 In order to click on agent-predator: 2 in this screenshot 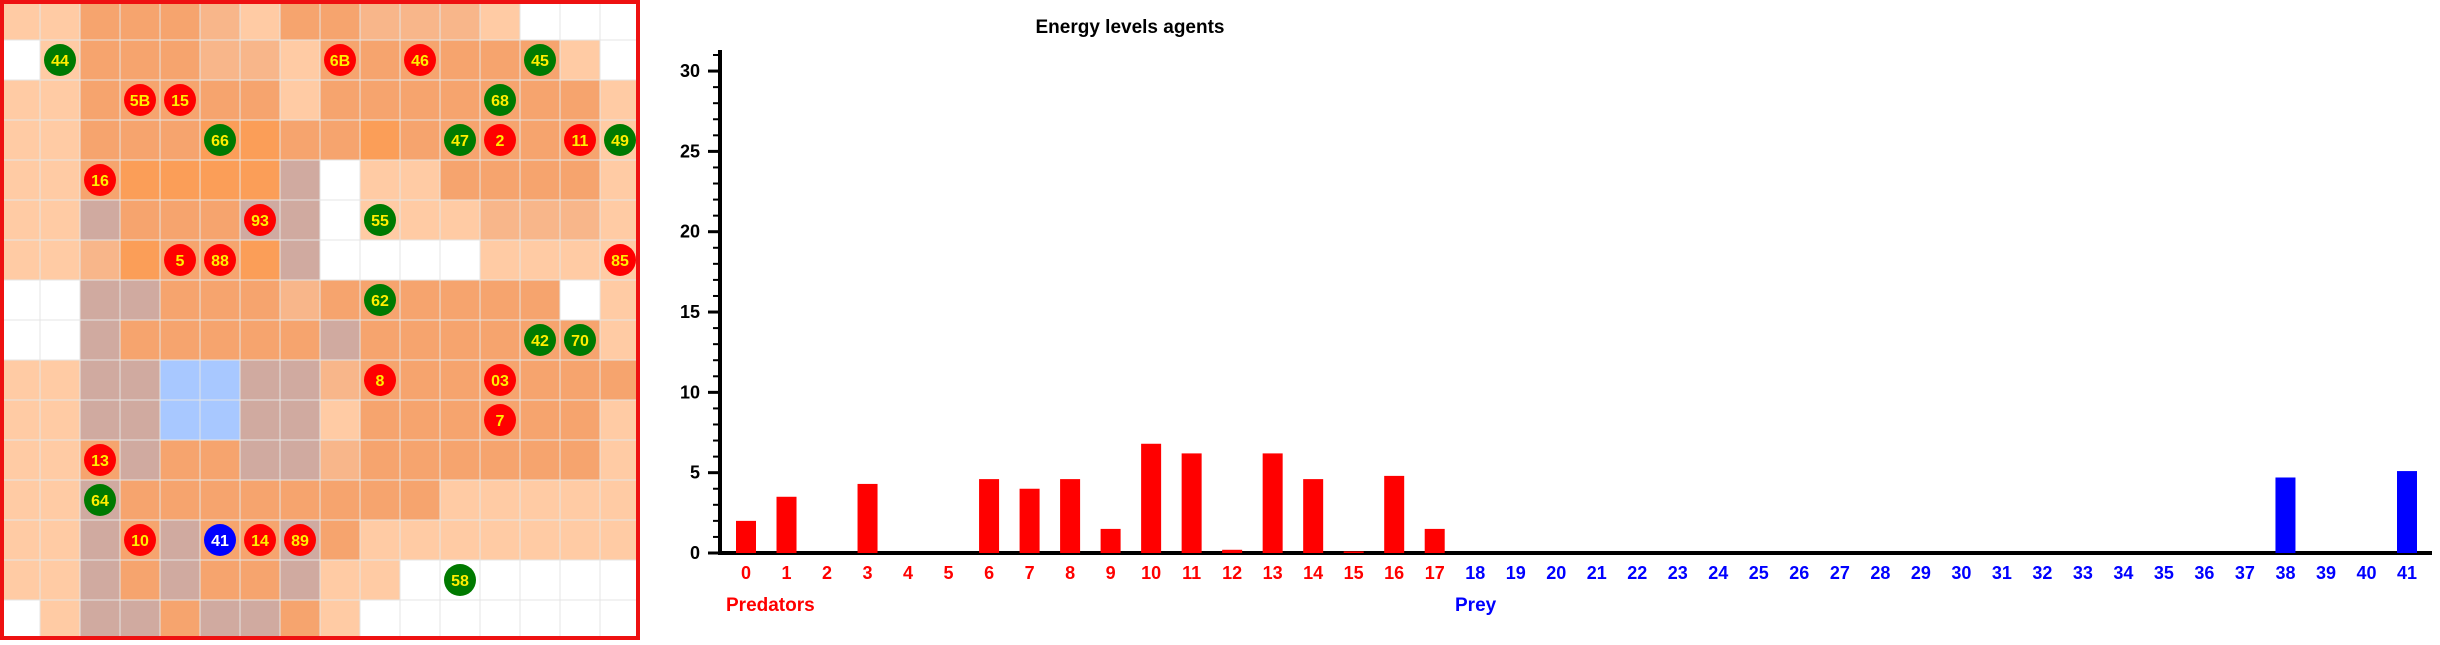, I will do `click(500, 140)`.